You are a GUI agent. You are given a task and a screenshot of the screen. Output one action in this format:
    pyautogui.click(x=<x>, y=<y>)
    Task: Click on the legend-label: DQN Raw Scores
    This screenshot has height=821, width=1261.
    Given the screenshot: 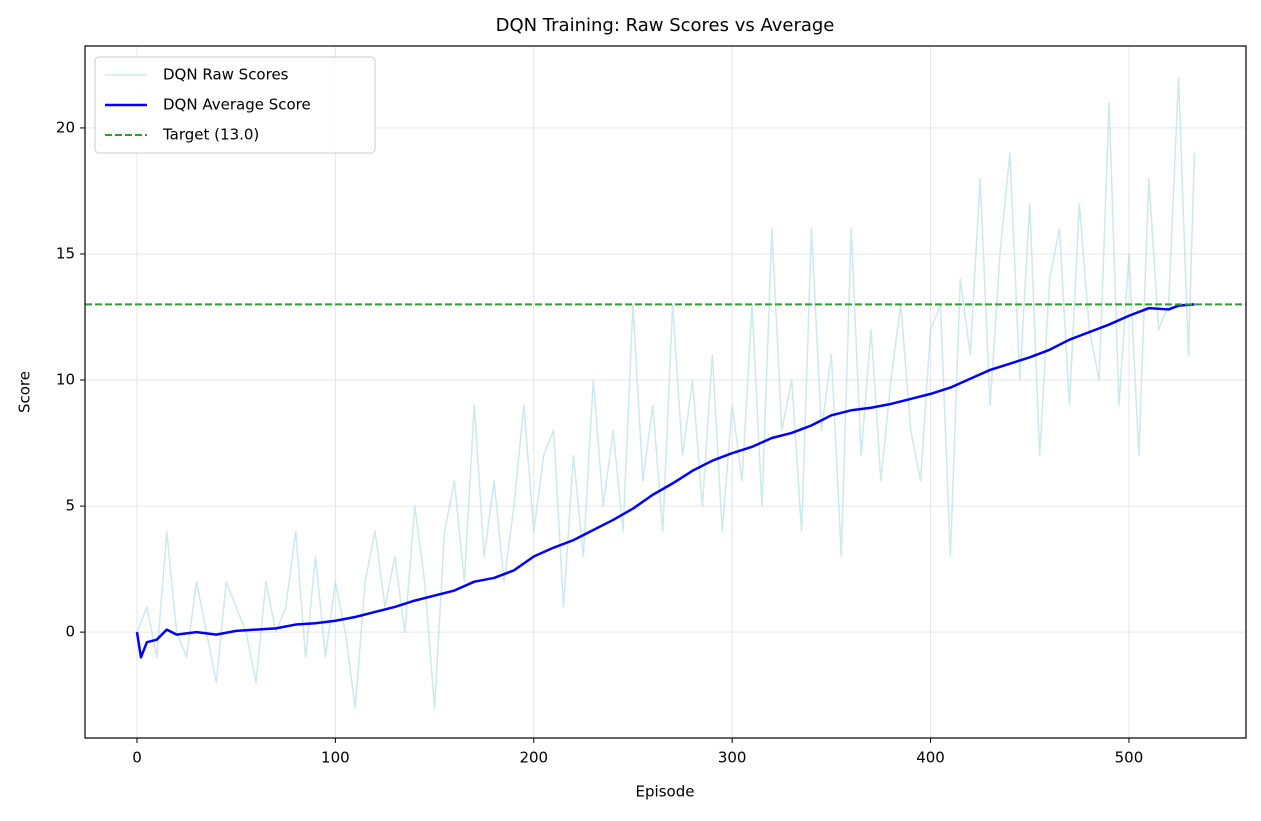 What is the action you would take?
    pyautogui.click(x=226, y=75)
    